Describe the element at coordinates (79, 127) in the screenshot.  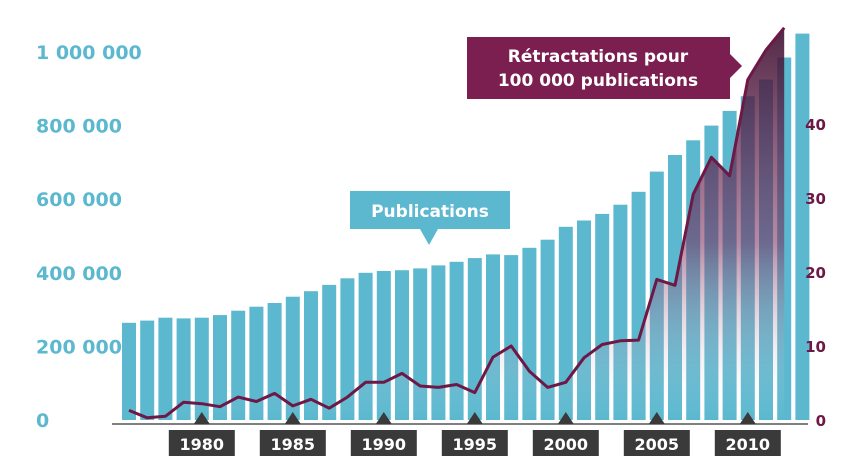
I see `left-tick-label: 800 000` at that location.